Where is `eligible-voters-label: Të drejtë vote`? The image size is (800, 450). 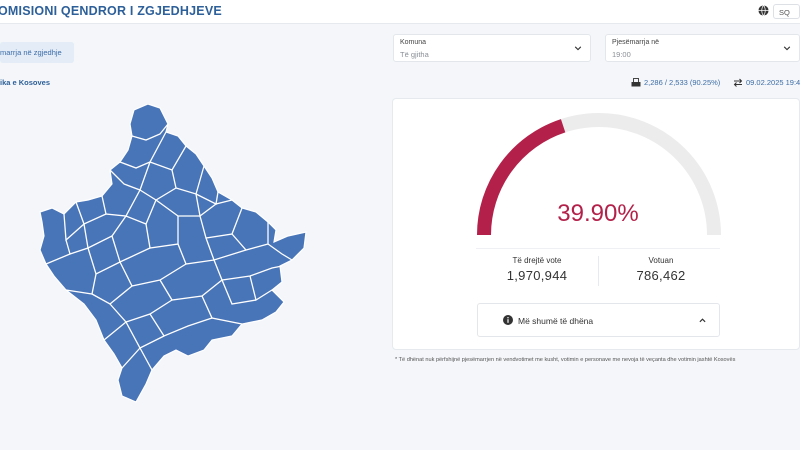
eligible-voters-label: Të drejtë vote is located at coordinates (537, 260).